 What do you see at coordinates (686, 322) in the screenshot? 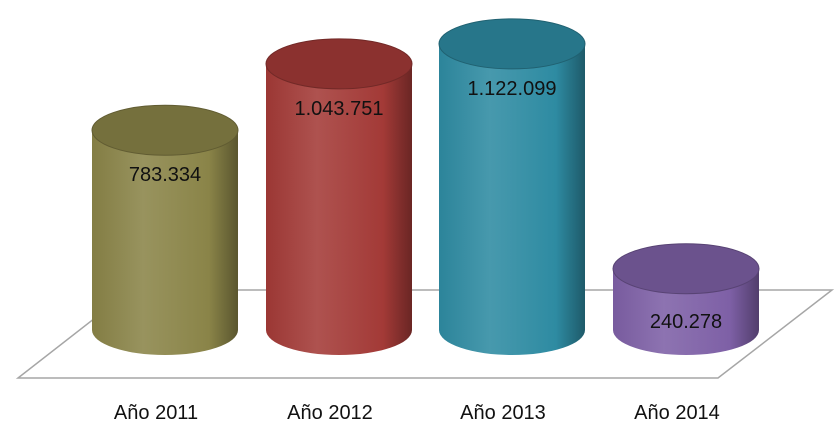
I see `data-label: 240.278` at bounding box center [686, 322].